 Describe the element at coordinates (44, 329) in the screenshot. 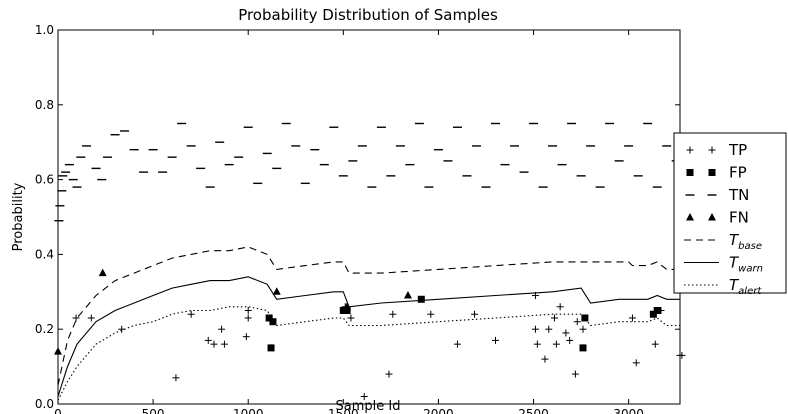

I see `y-tick-label: 0.2` at that location.